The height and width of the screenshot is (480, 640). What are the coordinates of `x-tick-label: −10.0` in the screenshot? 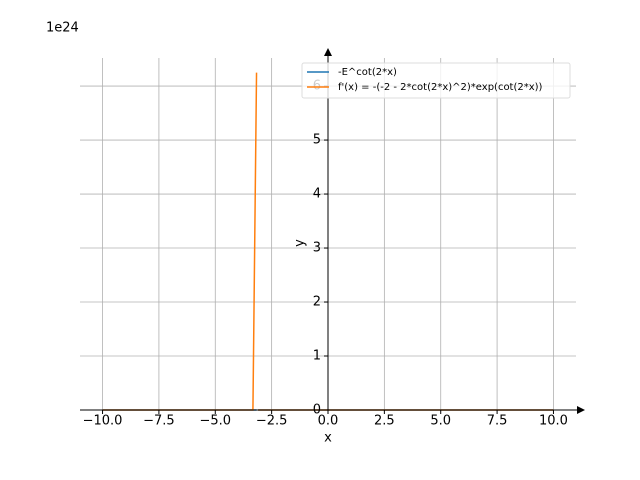 It's located at (103, 421).